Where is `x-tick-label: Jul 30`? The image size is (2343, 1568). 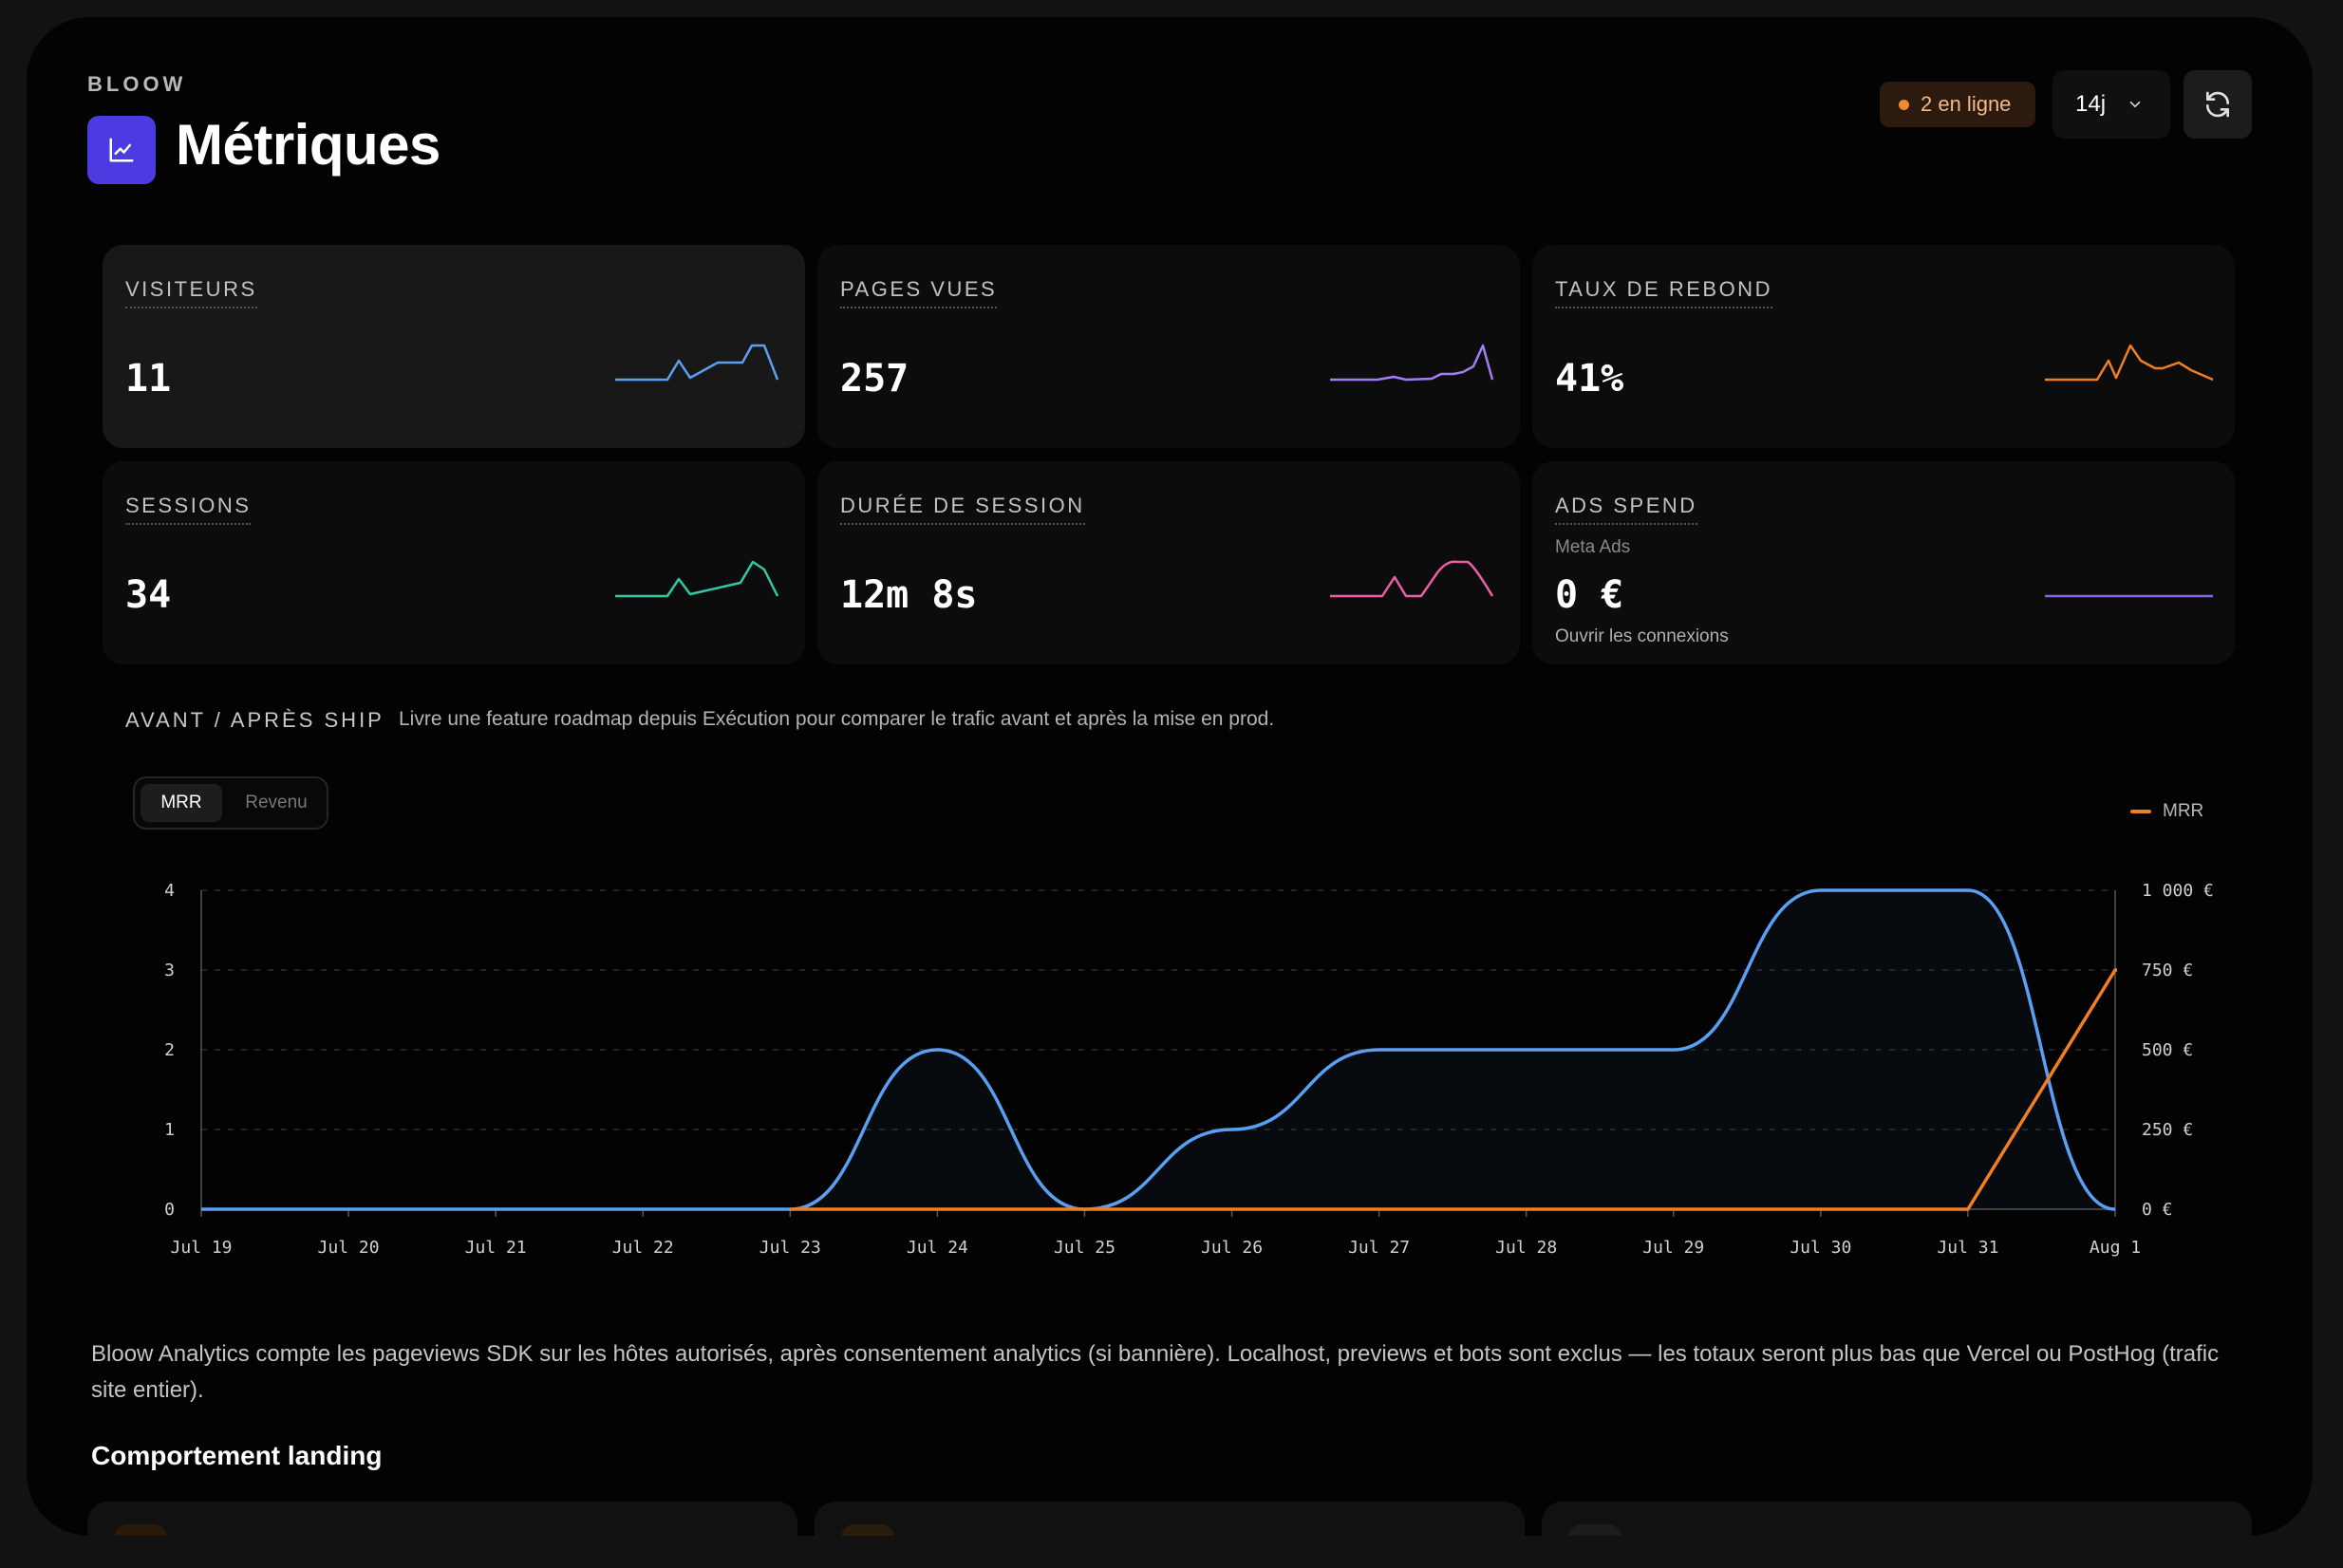 x-tick-label: Jul 30 is located at coordinates (1821, 1248).